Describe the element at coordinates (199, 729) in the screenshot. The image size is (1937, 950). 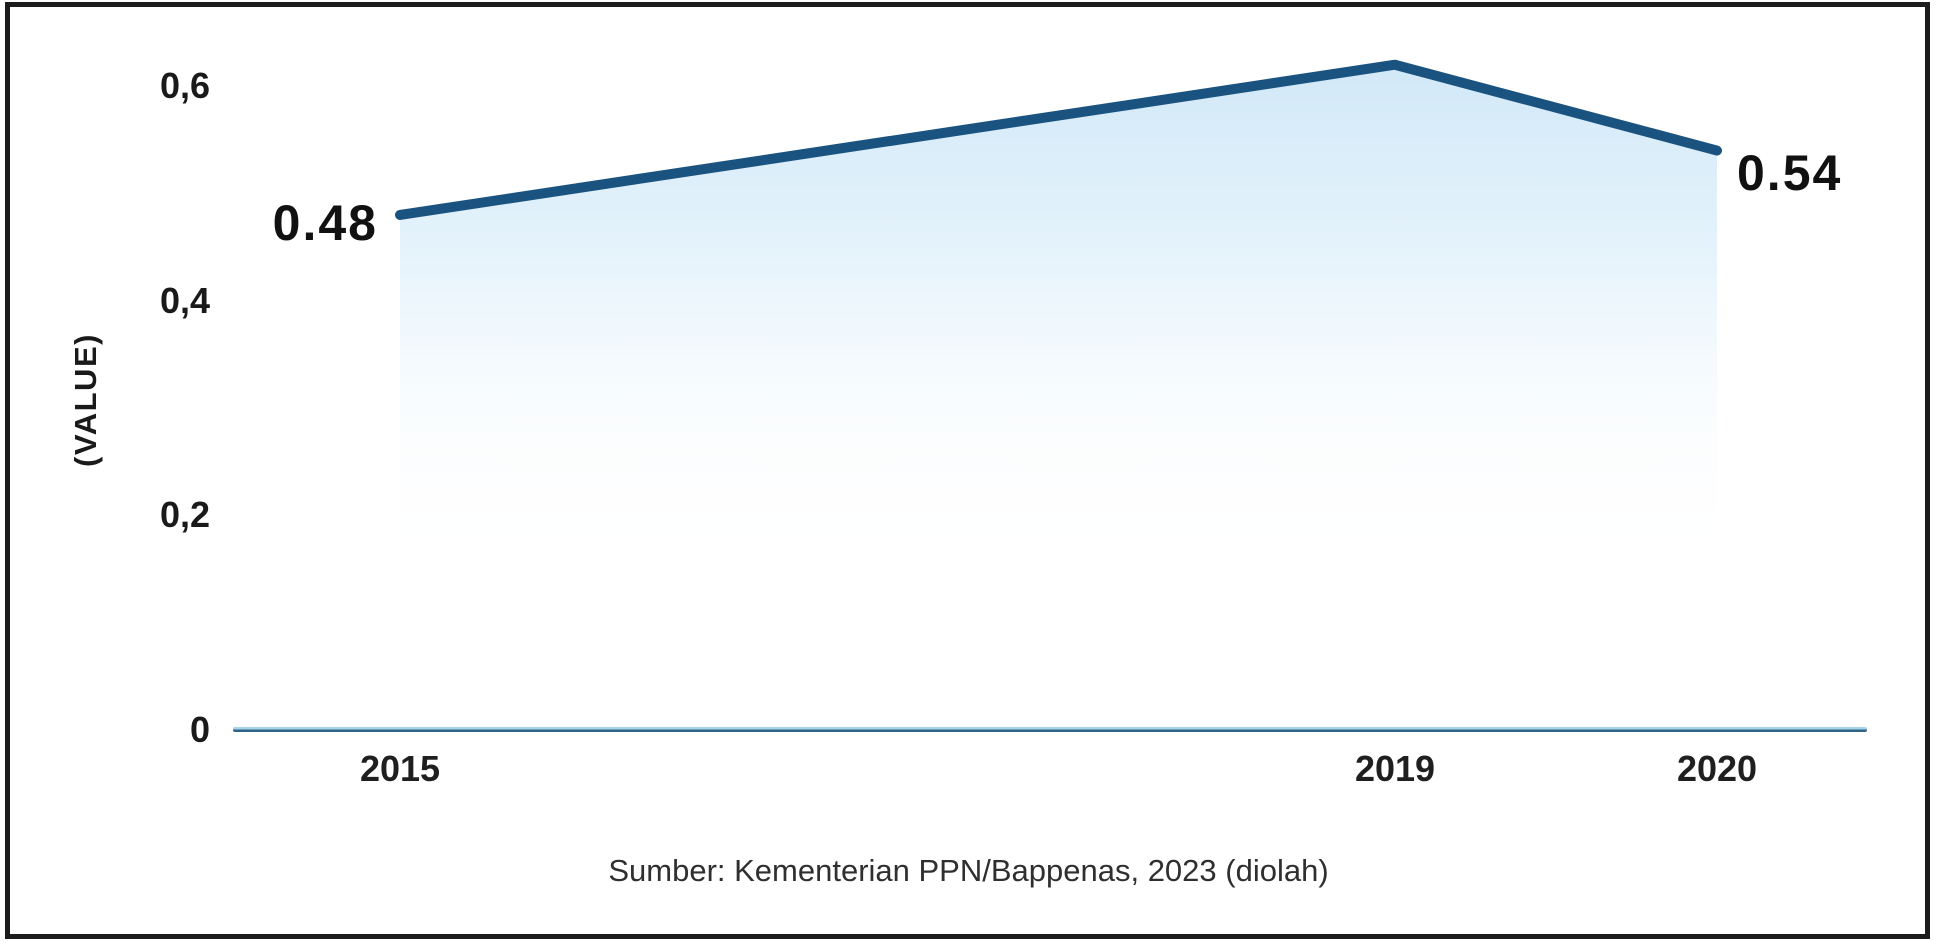
I see `y-tick-label: 0` at that location.